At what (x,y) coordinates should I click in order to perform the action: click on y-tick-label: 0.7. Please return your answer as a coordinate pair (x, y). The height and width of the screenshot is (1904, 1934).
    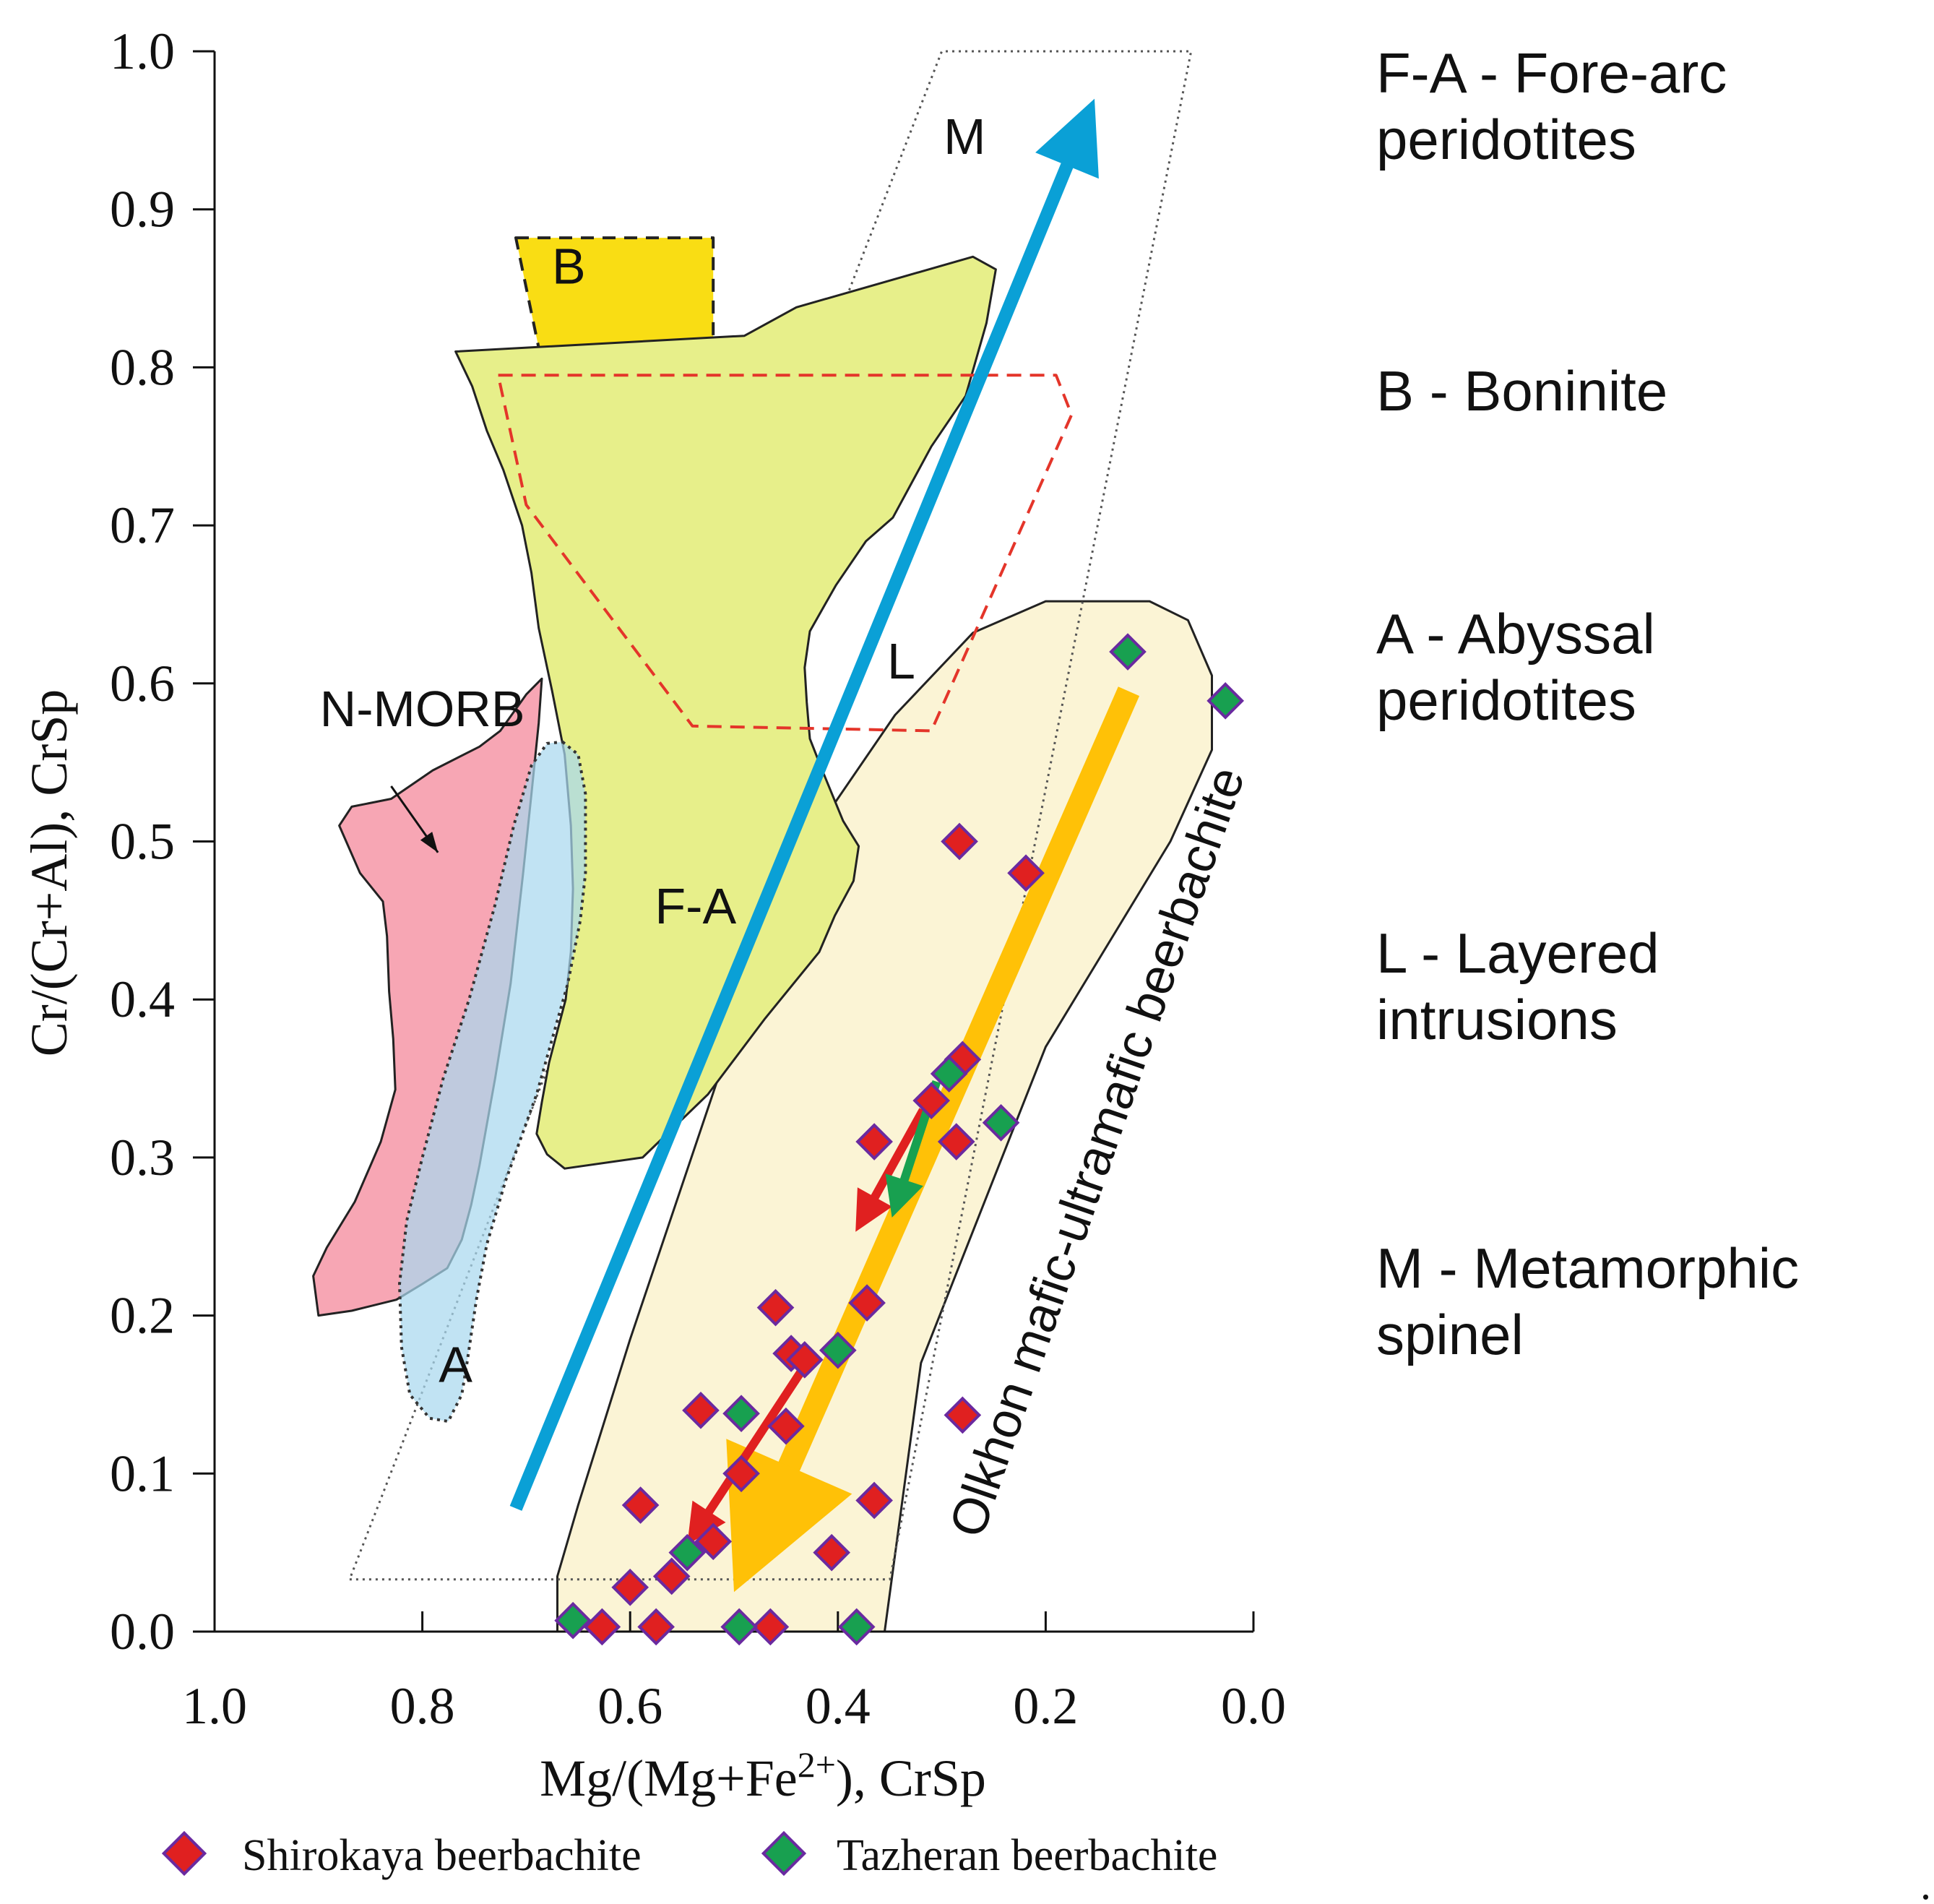
    Looking at the image, I should click on (142, 525).